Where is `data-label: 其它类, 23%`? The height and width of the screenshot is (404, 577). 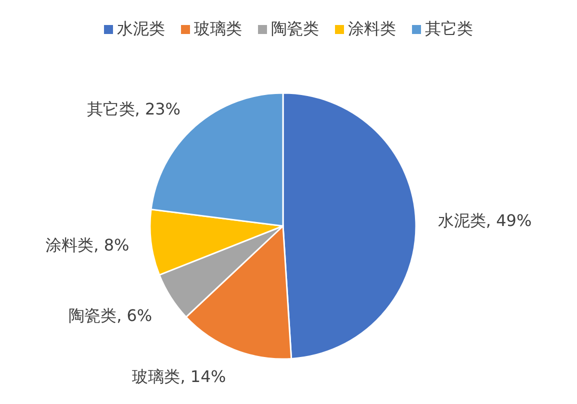 data-label: 其它类, 23% is located at coordinates (133, 109).